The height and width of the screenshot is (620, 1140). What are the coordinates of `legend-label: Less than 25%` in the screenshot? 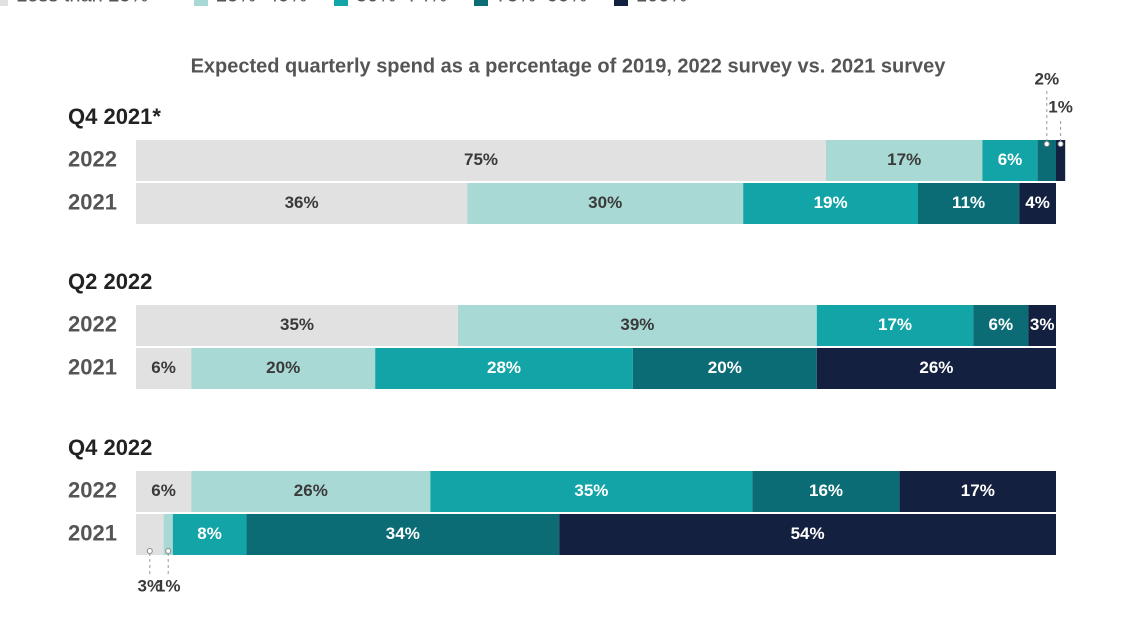 It's located at (82, 3).